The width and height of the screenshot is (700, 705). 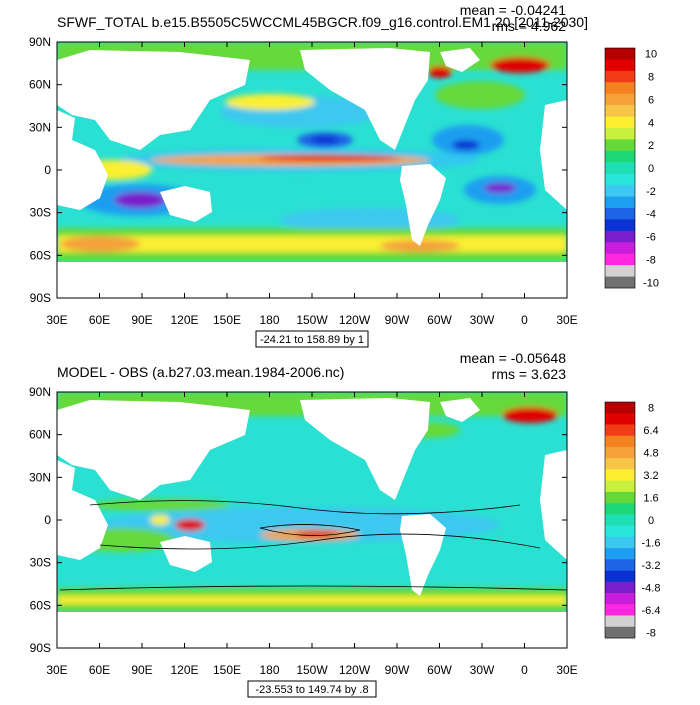 What do you see at coordinates (227, 670) in the screenshot?
I see `x-tick-label: 150E` at bounding box center [227, 670].